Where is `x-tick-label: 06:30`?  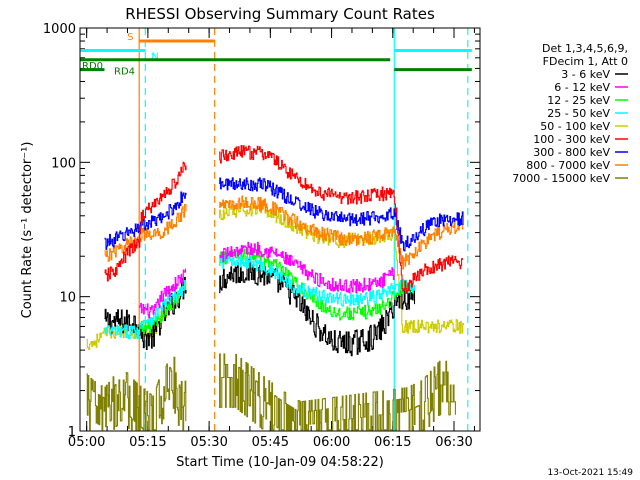 x-tick-label: 06:30 is located at coordinates (453, 442).